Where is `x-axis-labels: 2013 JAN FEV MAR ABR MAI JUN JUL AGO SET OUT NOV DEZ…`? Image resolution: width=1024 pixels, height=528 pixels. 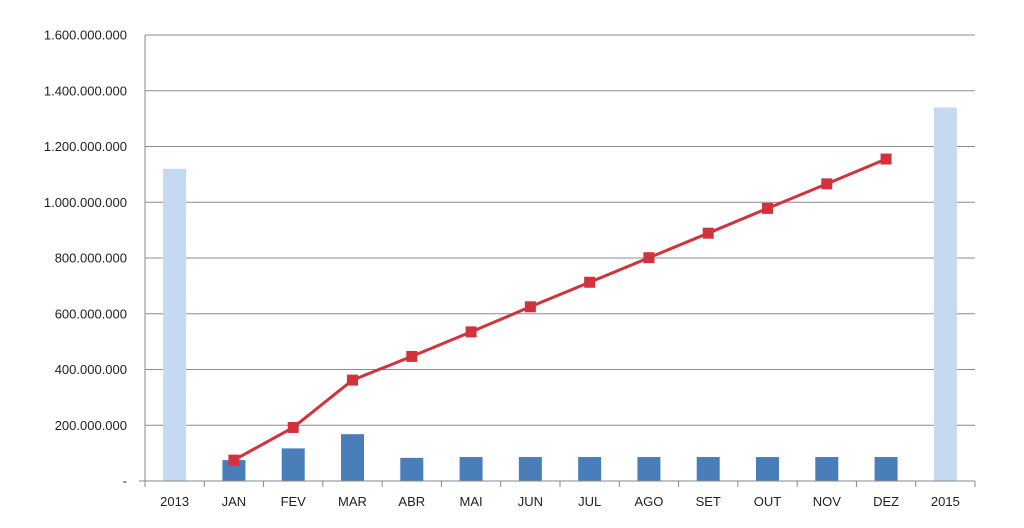
x-axis-labels: 2013 JAN FEV MAR ABR MAI JUN JUL AGO SET OUT NOV DEZ… is located at coordinates (560, 501).